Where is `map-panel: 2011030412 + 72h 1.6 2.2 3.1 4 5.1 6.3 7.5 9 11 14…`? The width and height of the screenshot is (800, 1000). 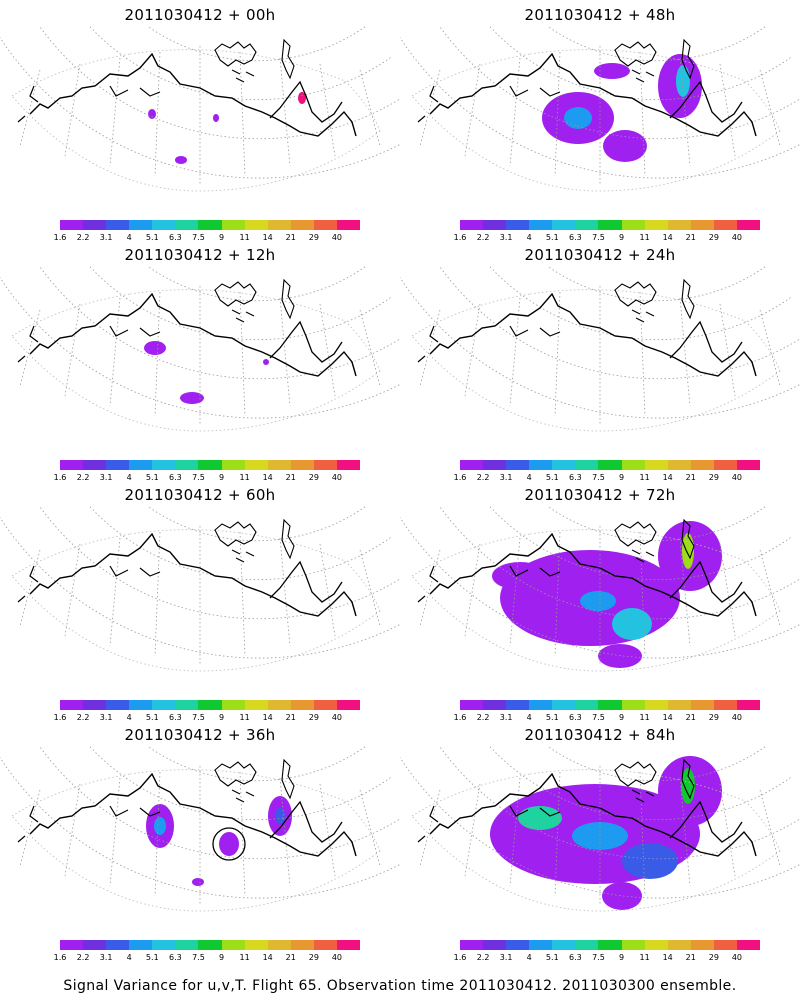 map-panel: 2011030412 + 72h 1.6 2.2 3.1 4 5.1 6.3 7.5 9 11 14… is located at coordinates (600, 601).